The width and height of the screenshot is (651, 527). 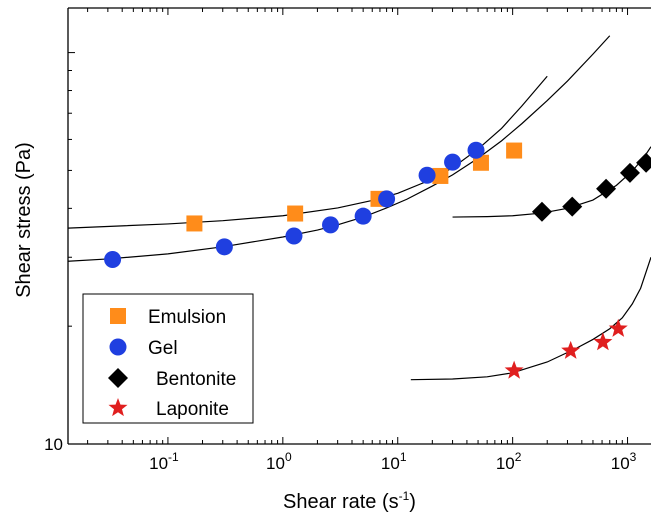 What do you see at coordinates (624, 461) in the screenshot?
I see `x-tick-label: 10³` at bounding box center [624, 461].